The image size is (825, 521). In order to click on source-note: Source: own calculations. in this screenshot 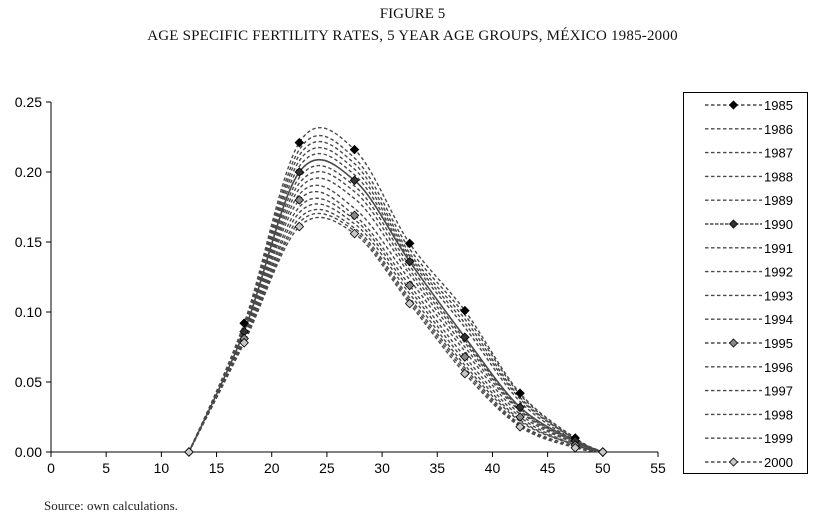, I will do `click(111, 505)`.